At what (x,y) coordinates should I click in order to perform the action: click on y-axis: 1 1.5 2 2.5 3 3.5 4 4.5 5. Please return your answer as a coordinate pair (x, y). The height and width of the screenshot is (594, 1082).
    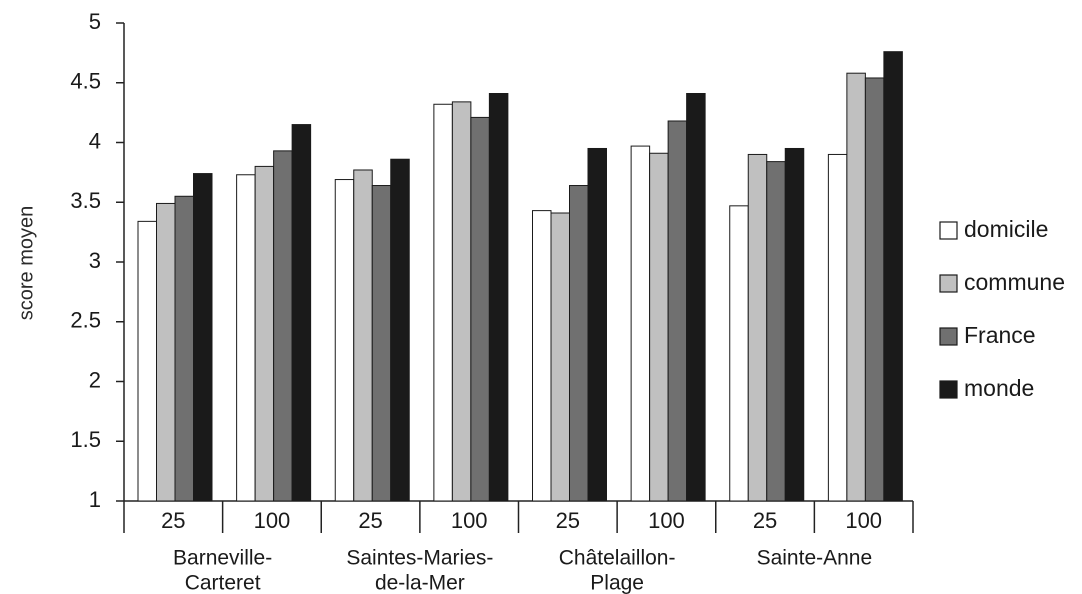
    Looking at the image, I should click on (97, 260).